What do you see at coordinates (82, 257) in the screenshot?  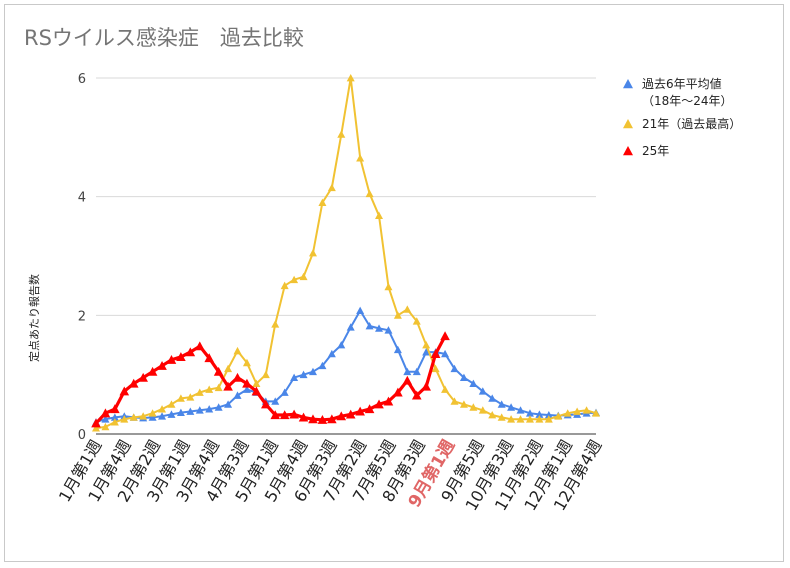 I see `y-axis-ticks: 0 2 4 6` at bounding box center [82, 257].